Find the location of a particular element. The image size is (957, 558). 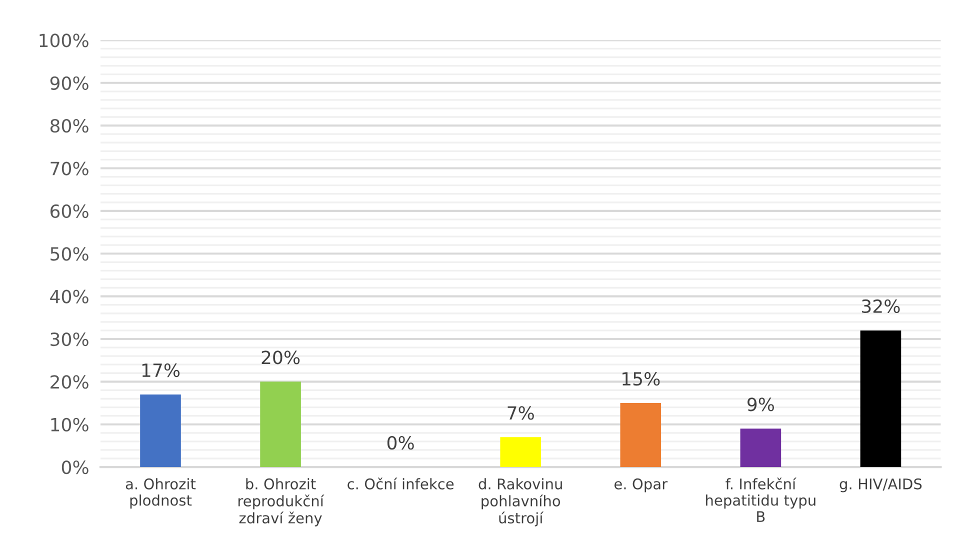

y-tick-label: 100% is located at coordinates (64, 41).